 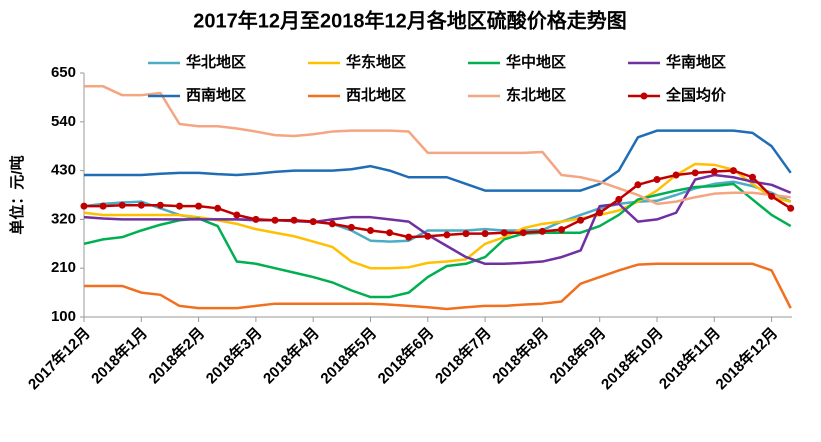 What do you see at coordinates (176, 355) in the screenshot?
I see `x-tick-label: 2018年2月` at bounding box center [176, 355].